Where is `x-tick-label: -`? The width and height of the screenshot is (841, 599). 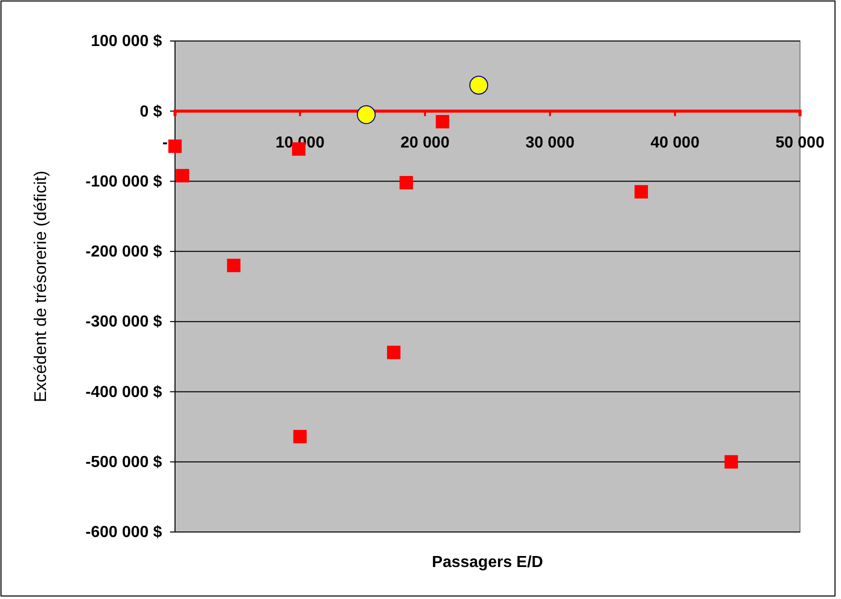 x-tick-label: - is located at coordinates (165, 143).